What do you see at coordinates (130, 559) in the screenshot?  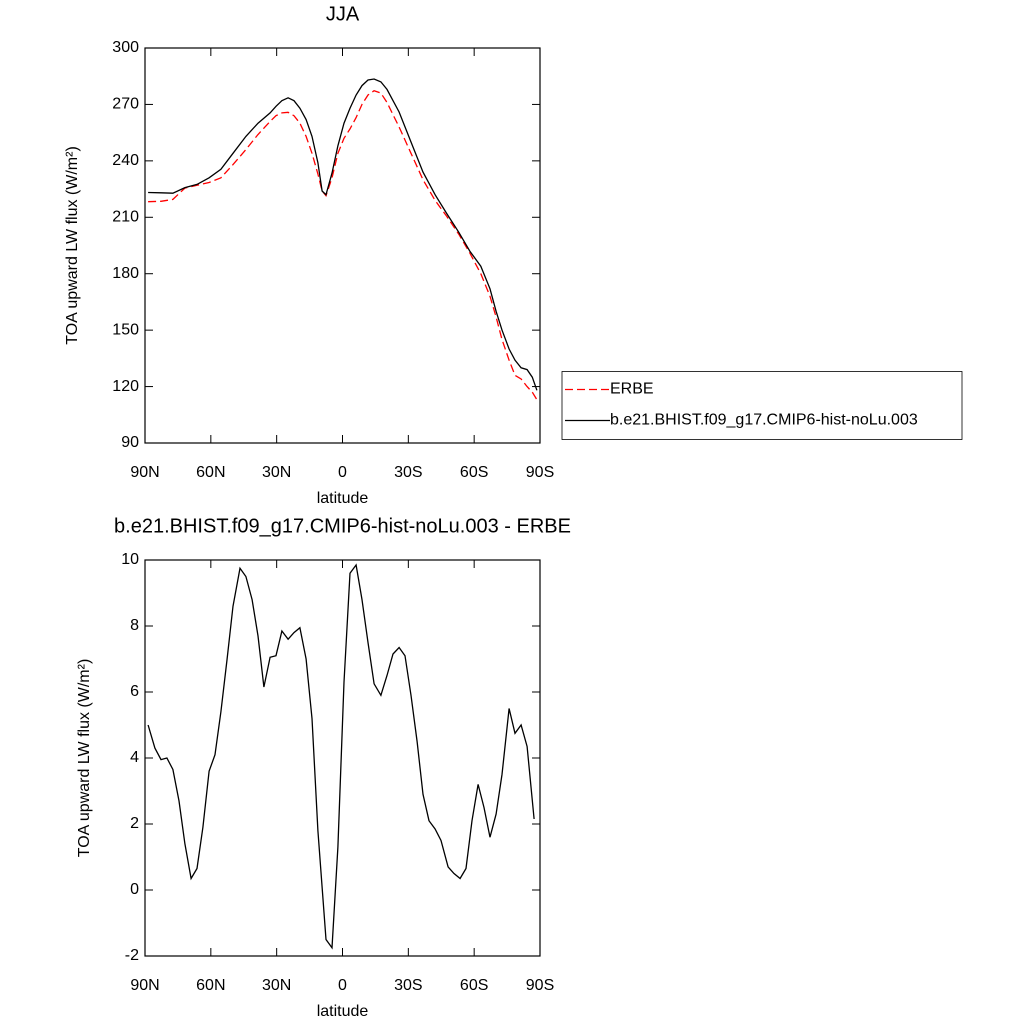 I see `y-tick-label: 10` at bounding box center [130, 559].